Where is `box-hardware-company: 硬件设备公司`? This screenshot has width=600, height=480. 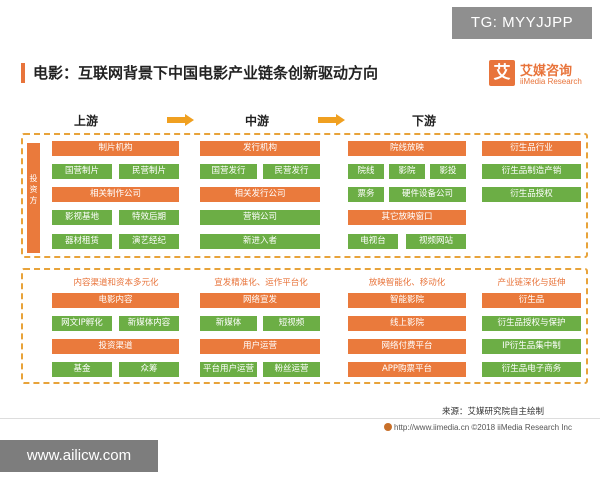 box-hardware-company: 硬件设备公司 is located at coordinates (427, 194).